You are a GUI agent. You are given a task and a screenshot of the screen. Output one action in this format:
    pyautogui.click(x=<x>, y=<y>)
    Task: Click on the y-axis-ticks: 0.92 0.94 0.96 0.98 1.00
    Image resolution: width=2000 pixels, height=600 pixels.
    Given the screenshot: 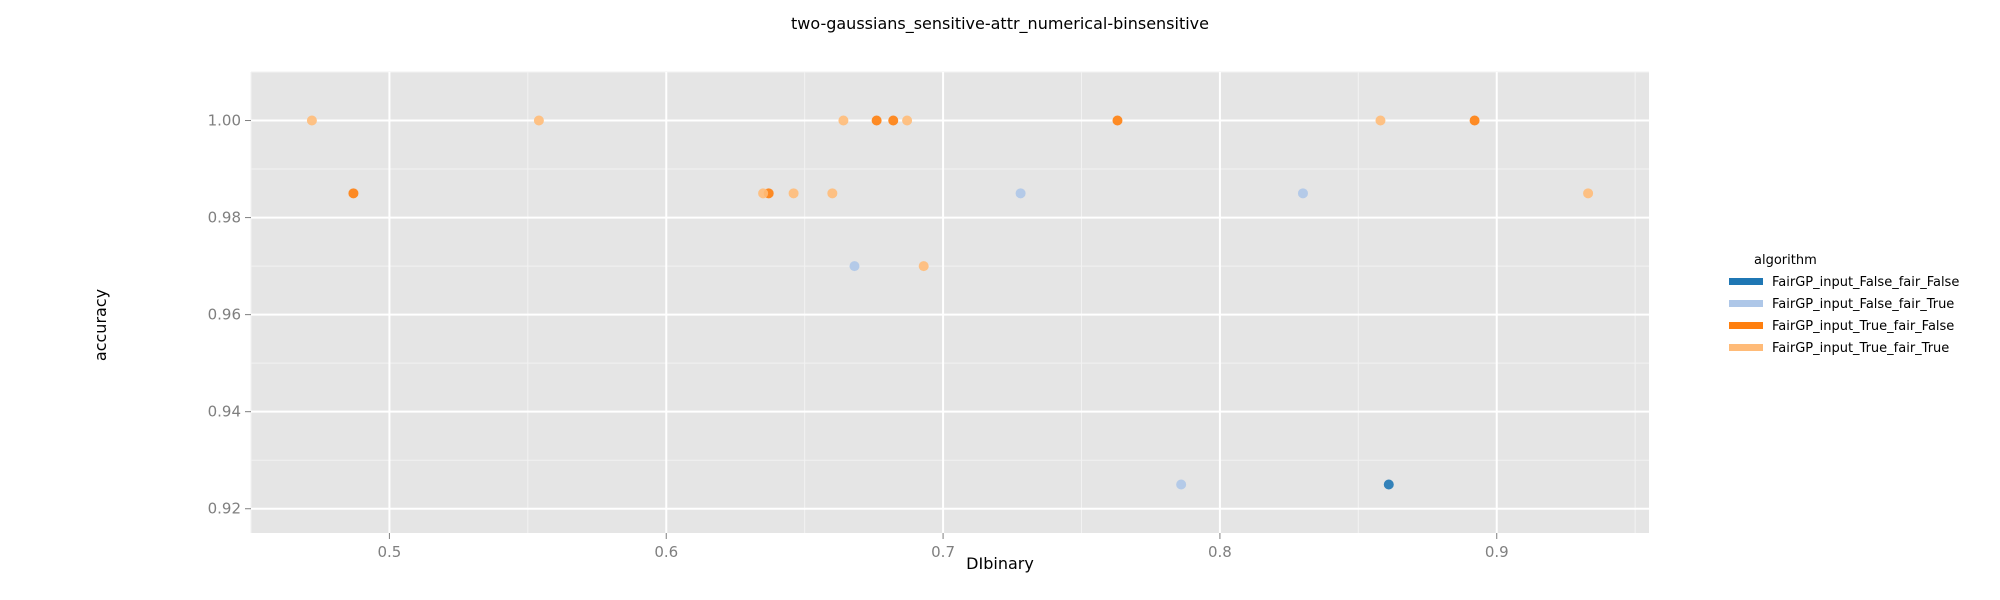 What is the action you would take?
    pyautogui.click(x=229, y=315)
    